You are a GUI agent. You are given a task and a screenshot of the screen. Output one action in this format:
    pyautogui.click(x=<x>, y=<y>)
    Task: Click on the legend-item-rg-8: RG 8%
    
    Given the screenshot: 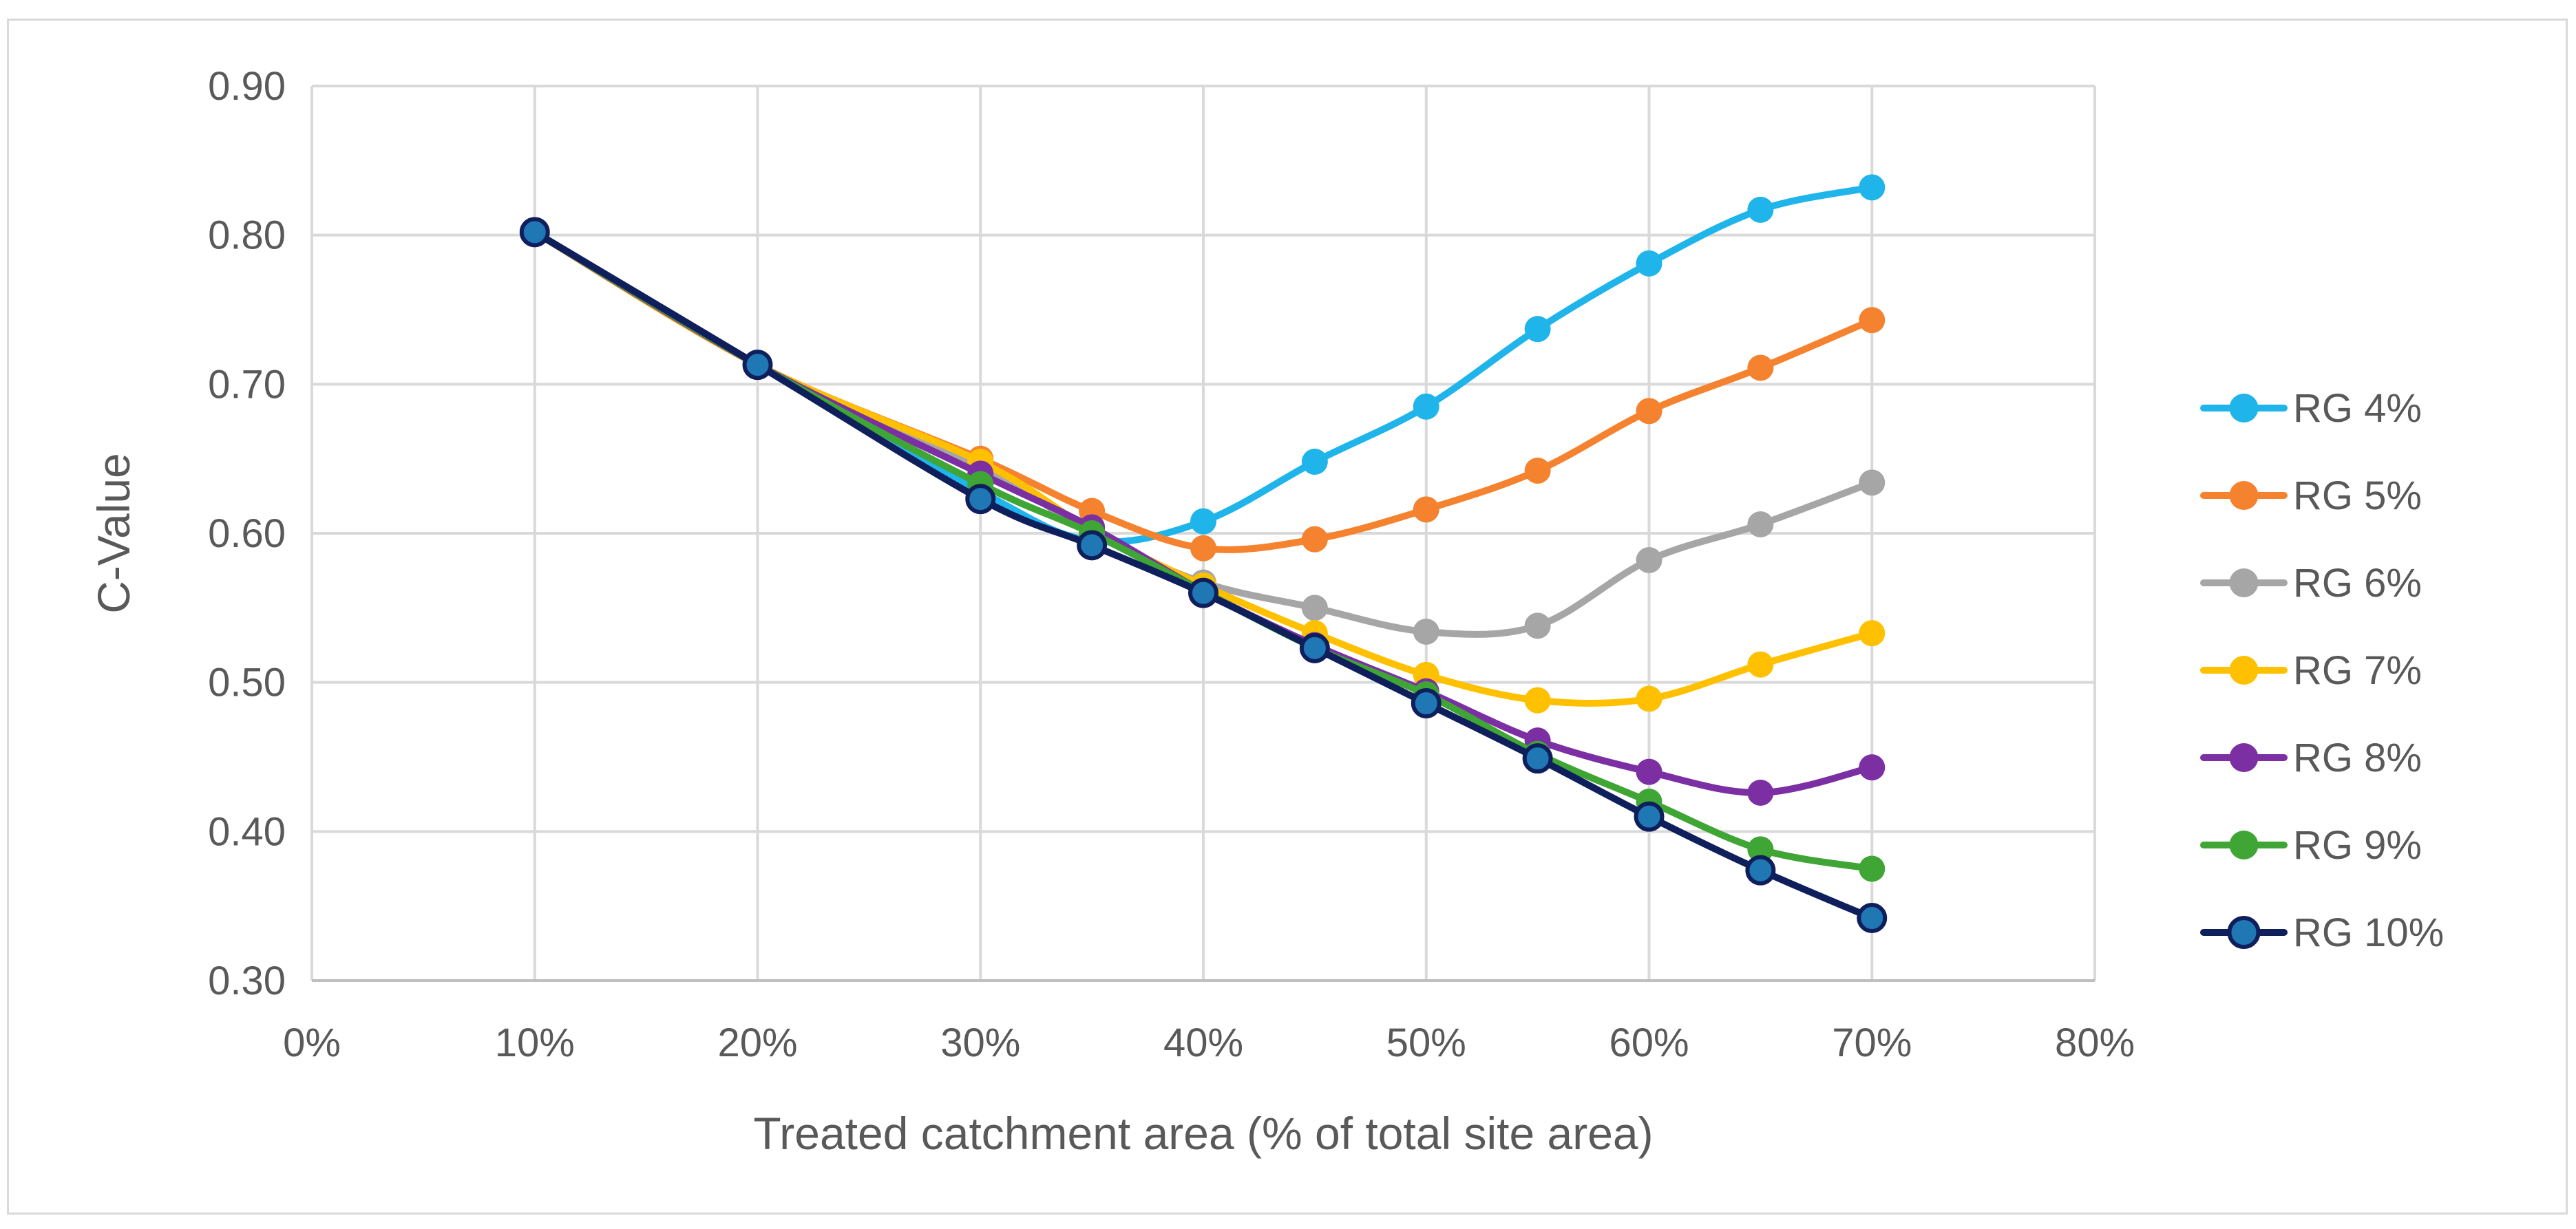 What is the action you would take?
    pyautogui.click(x=2311, y=758)
    